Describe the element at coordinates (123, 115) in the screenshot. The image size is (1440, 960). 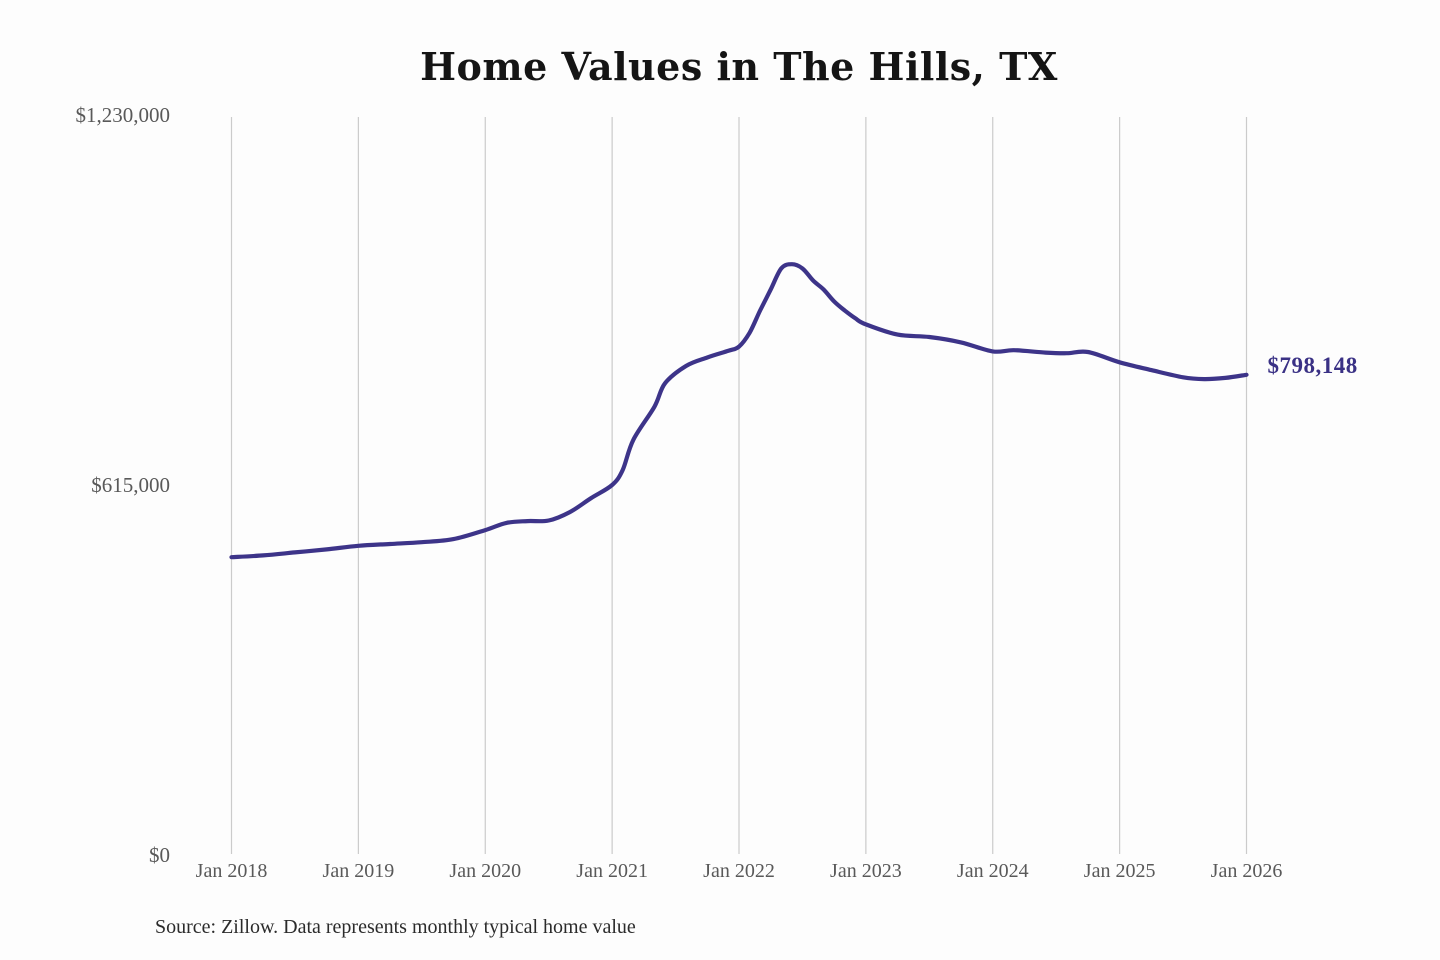
I see `y-axis-tick-label-top: $1,230,000` at that location.